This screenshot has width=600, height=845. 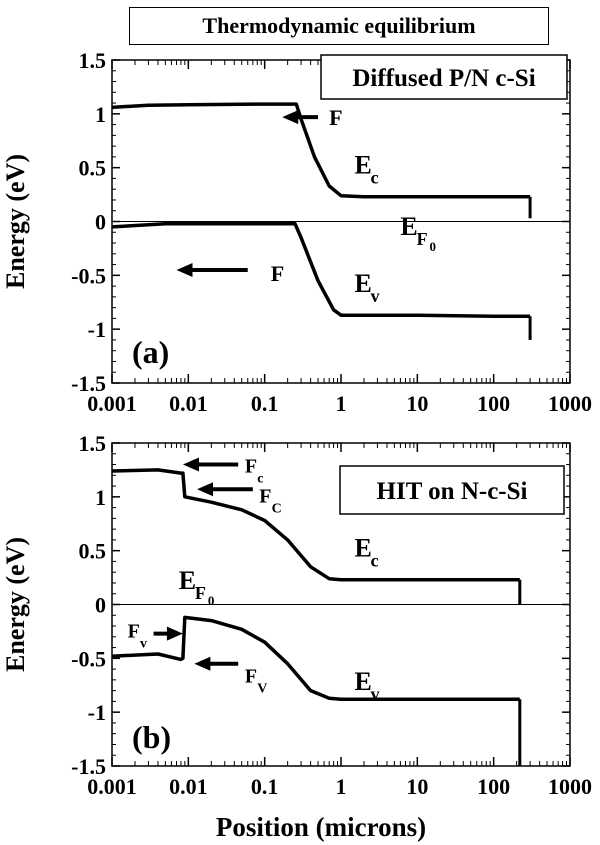 I want to click on annotation-f1: F, so click(x=335, y=117).